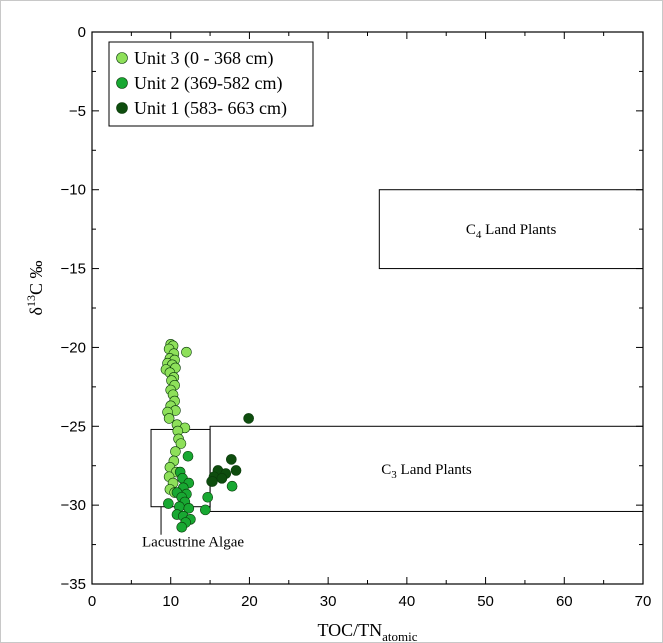 This screenshot has height=643, width=663. I want to click on y-tick-label: −5, so click(77, 111).